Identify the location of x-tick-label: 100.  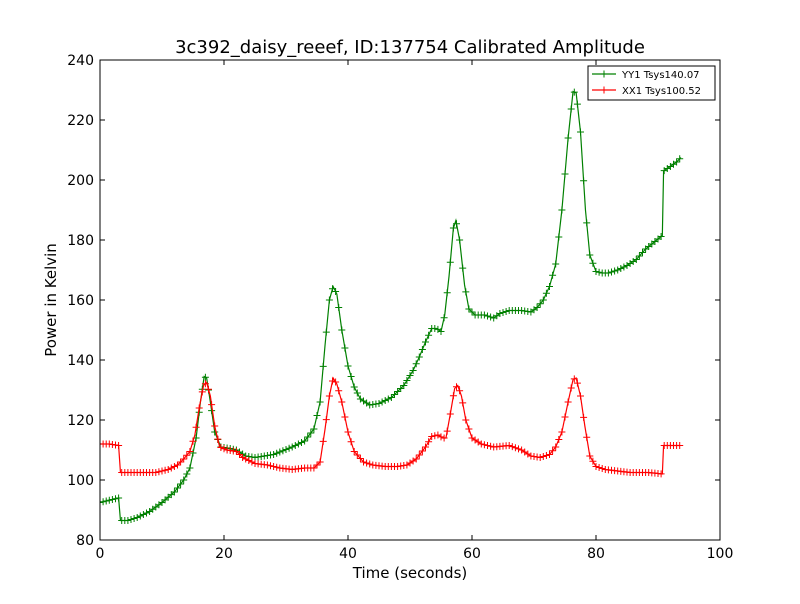
(720, 554).